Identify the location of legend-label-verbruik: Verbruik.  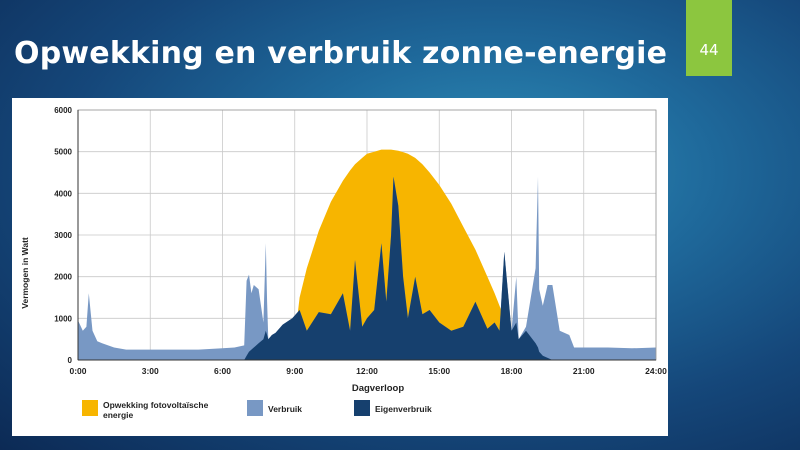
(285, 409).